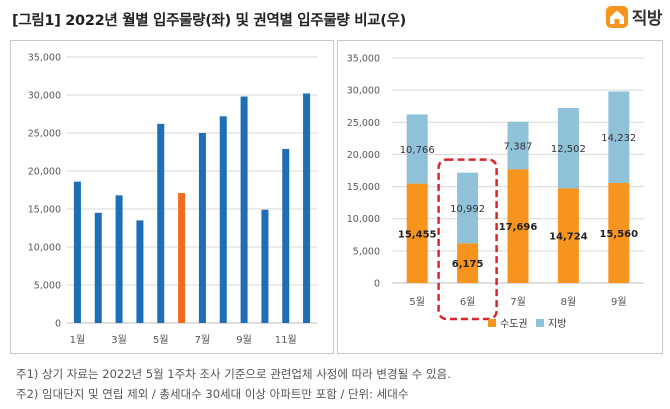 This screenshot has height=409, width=670. Describe the element at coordinates (78, 340) in the screenshot. I see `x-tick-label: 1월` at that location.